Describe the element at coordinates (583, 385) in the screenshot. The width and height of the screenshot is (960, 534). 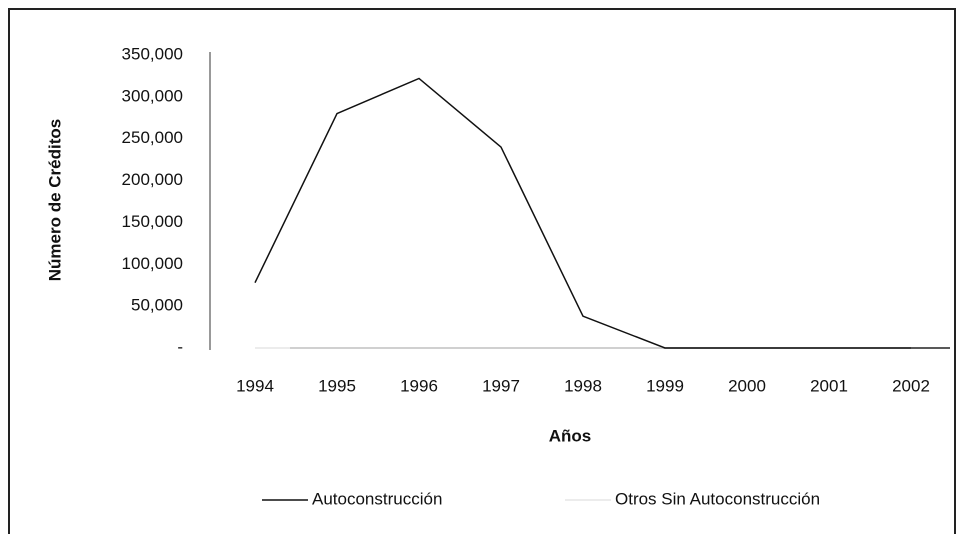
I see `x-tick-label: 1998` at that location.